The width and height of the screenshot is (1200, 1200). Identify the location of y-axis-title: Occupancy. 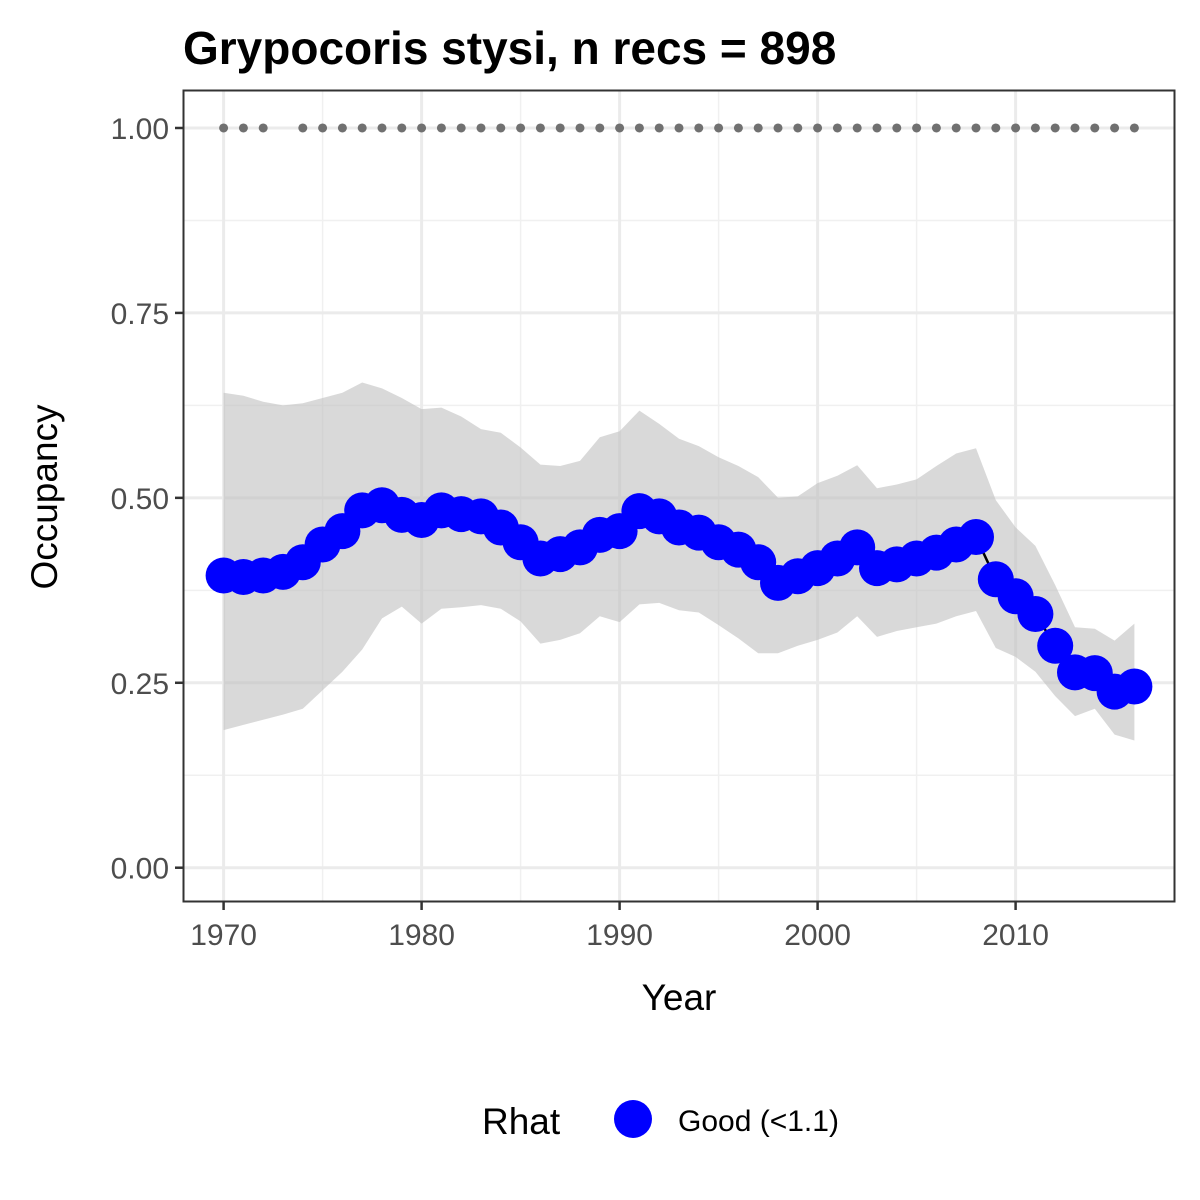
(44, 497).